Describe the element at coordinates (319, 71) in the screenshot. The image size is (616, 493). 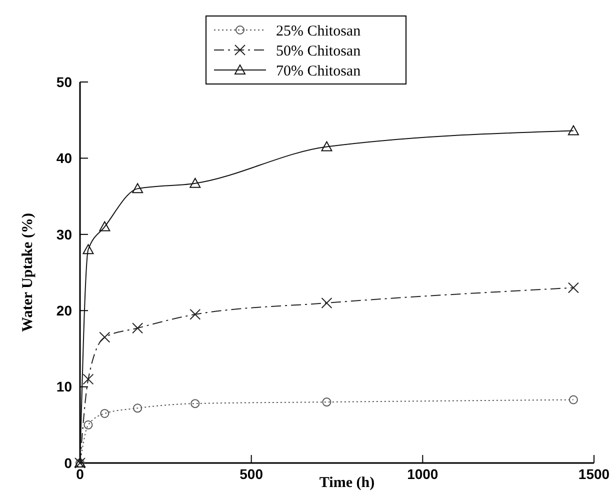
I see `legend-label: 70% Chitosan` at that location.